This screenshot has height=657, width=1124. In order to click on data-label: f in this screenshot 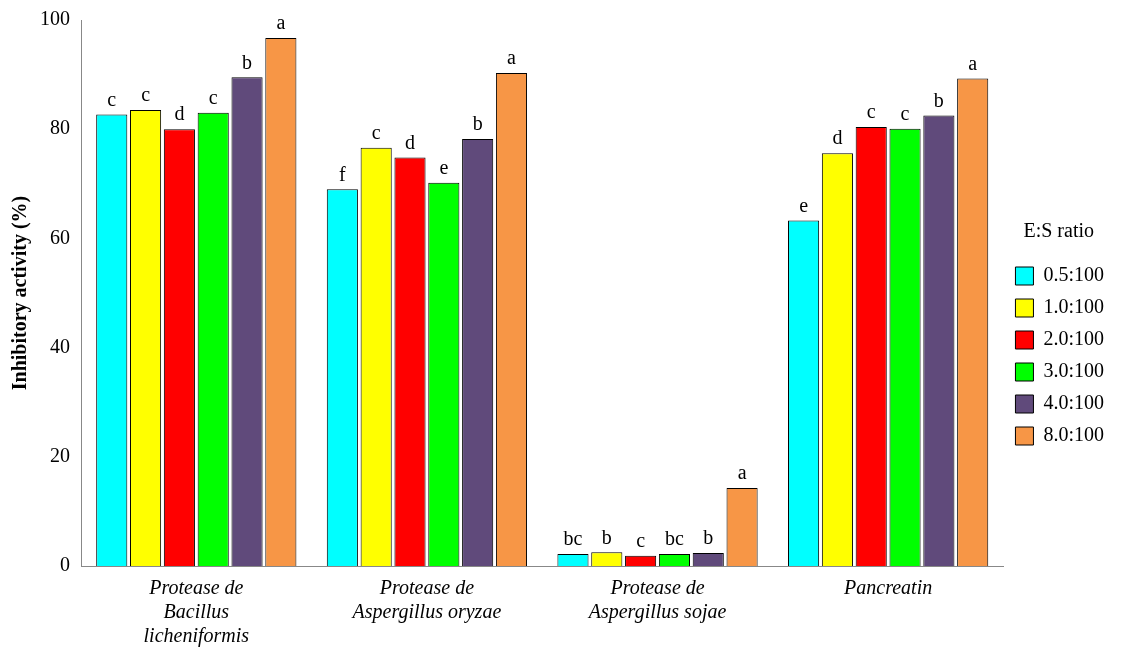, I will do `click(343, 173)`.